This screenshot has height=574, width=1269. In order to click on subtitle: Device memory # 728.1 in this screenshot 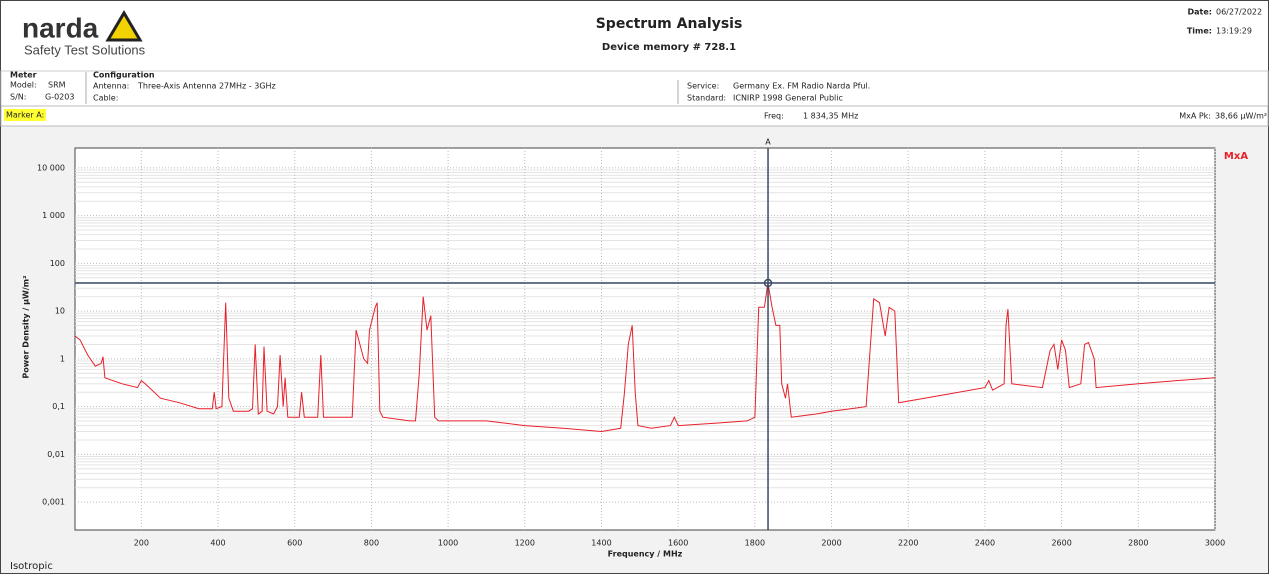, I will do `click(669, 47)`.